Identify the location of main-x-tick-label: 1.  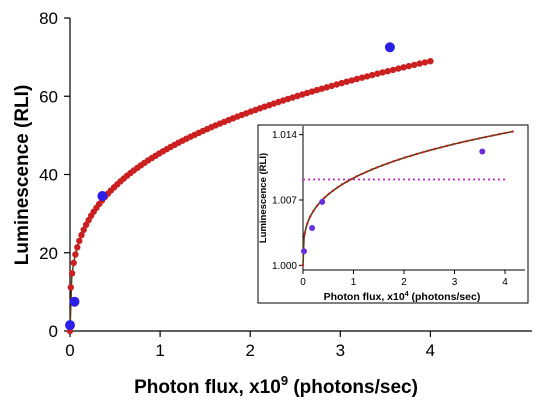
(159, 350).